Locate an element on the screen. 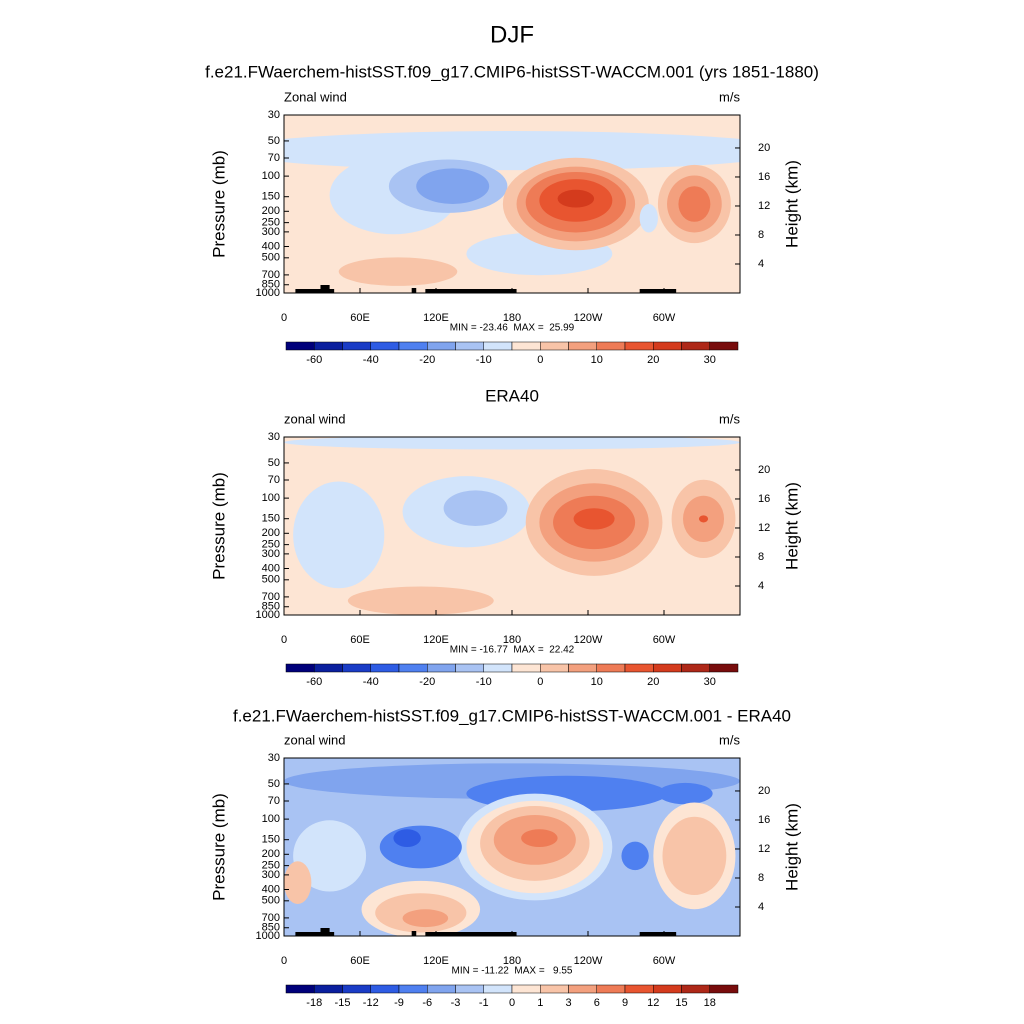  x-tick-label: 0 is located at coordinates (284, 961).